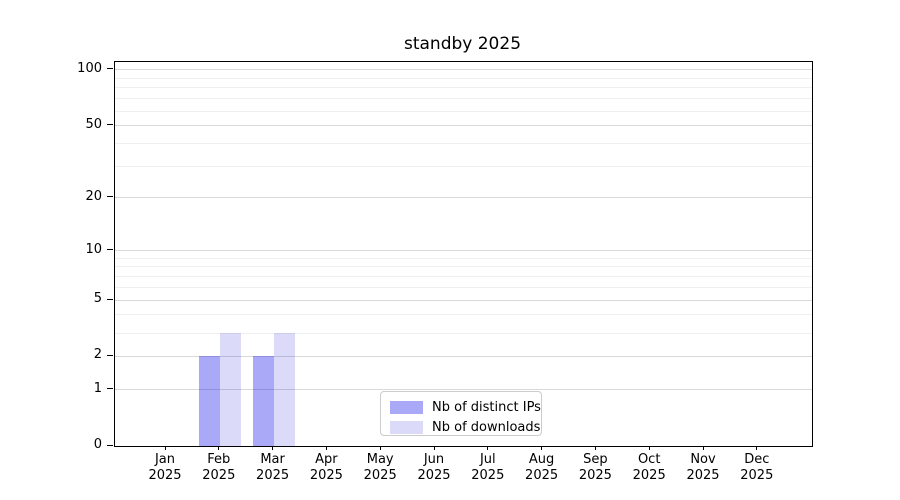 The image size is (900, 500). I want to click on x-tick-label: Oct 2025, so click(649, 468).